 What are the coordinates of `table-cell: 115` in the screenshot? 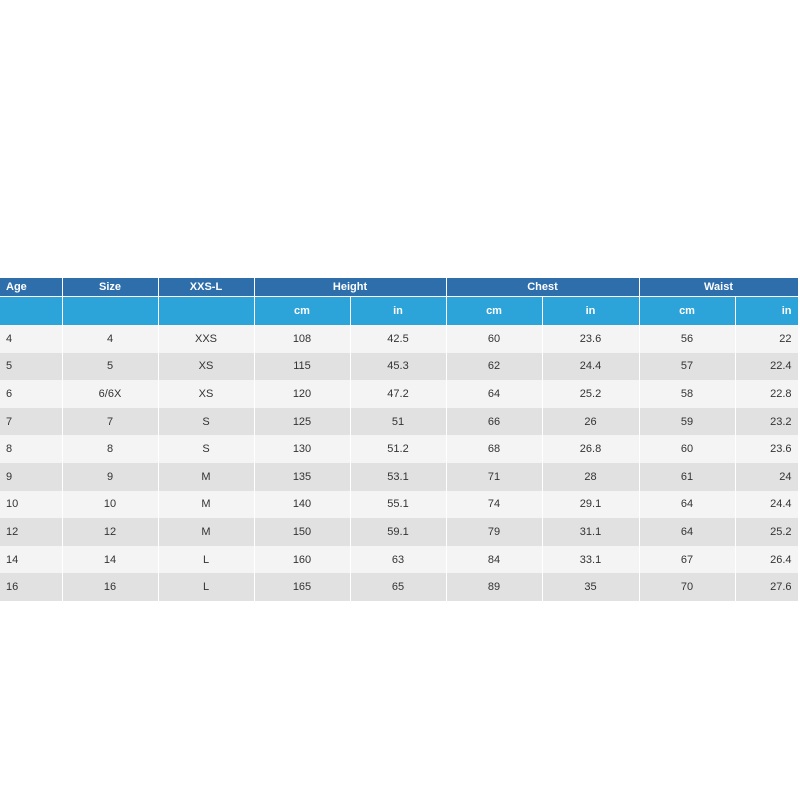 It's located at (302, 366).